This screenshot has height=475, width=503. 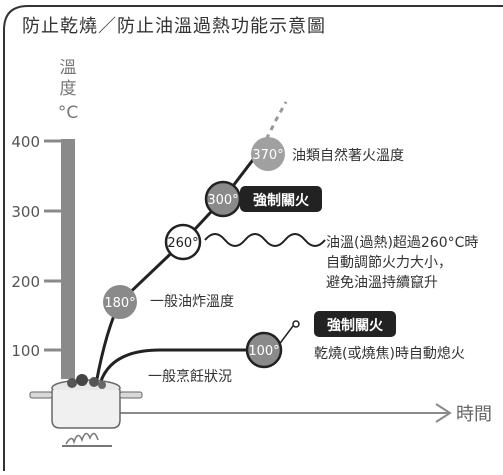 I want to click on svg-text: 370°, so click(x=267, y=155).